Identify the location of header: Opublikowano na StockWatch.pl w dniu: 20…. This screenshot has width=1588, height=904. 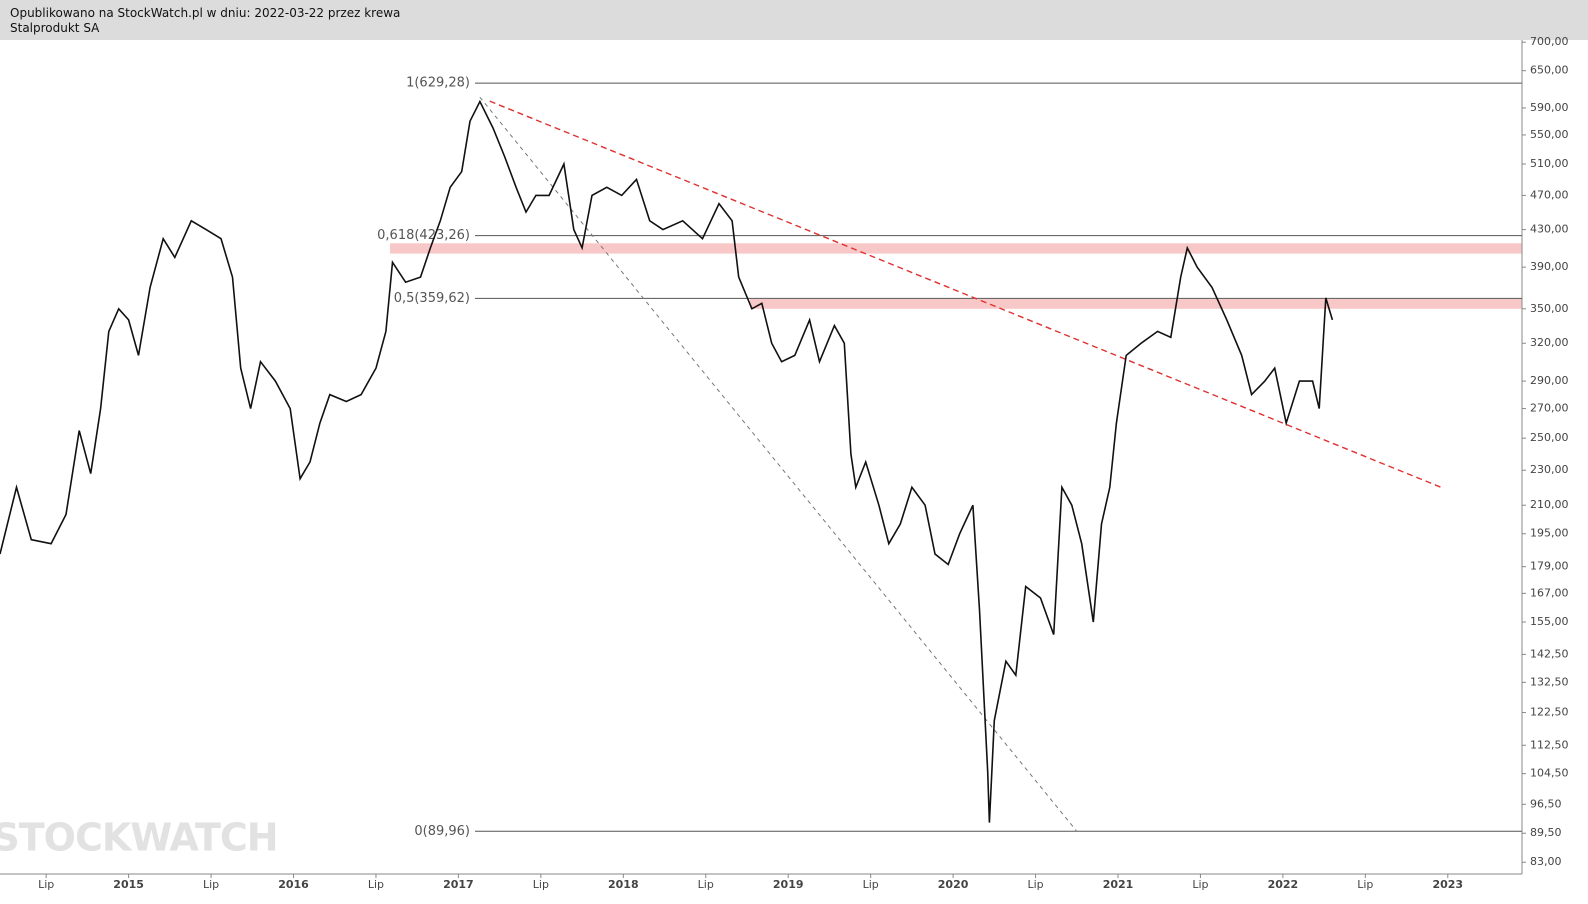
(794, 20).